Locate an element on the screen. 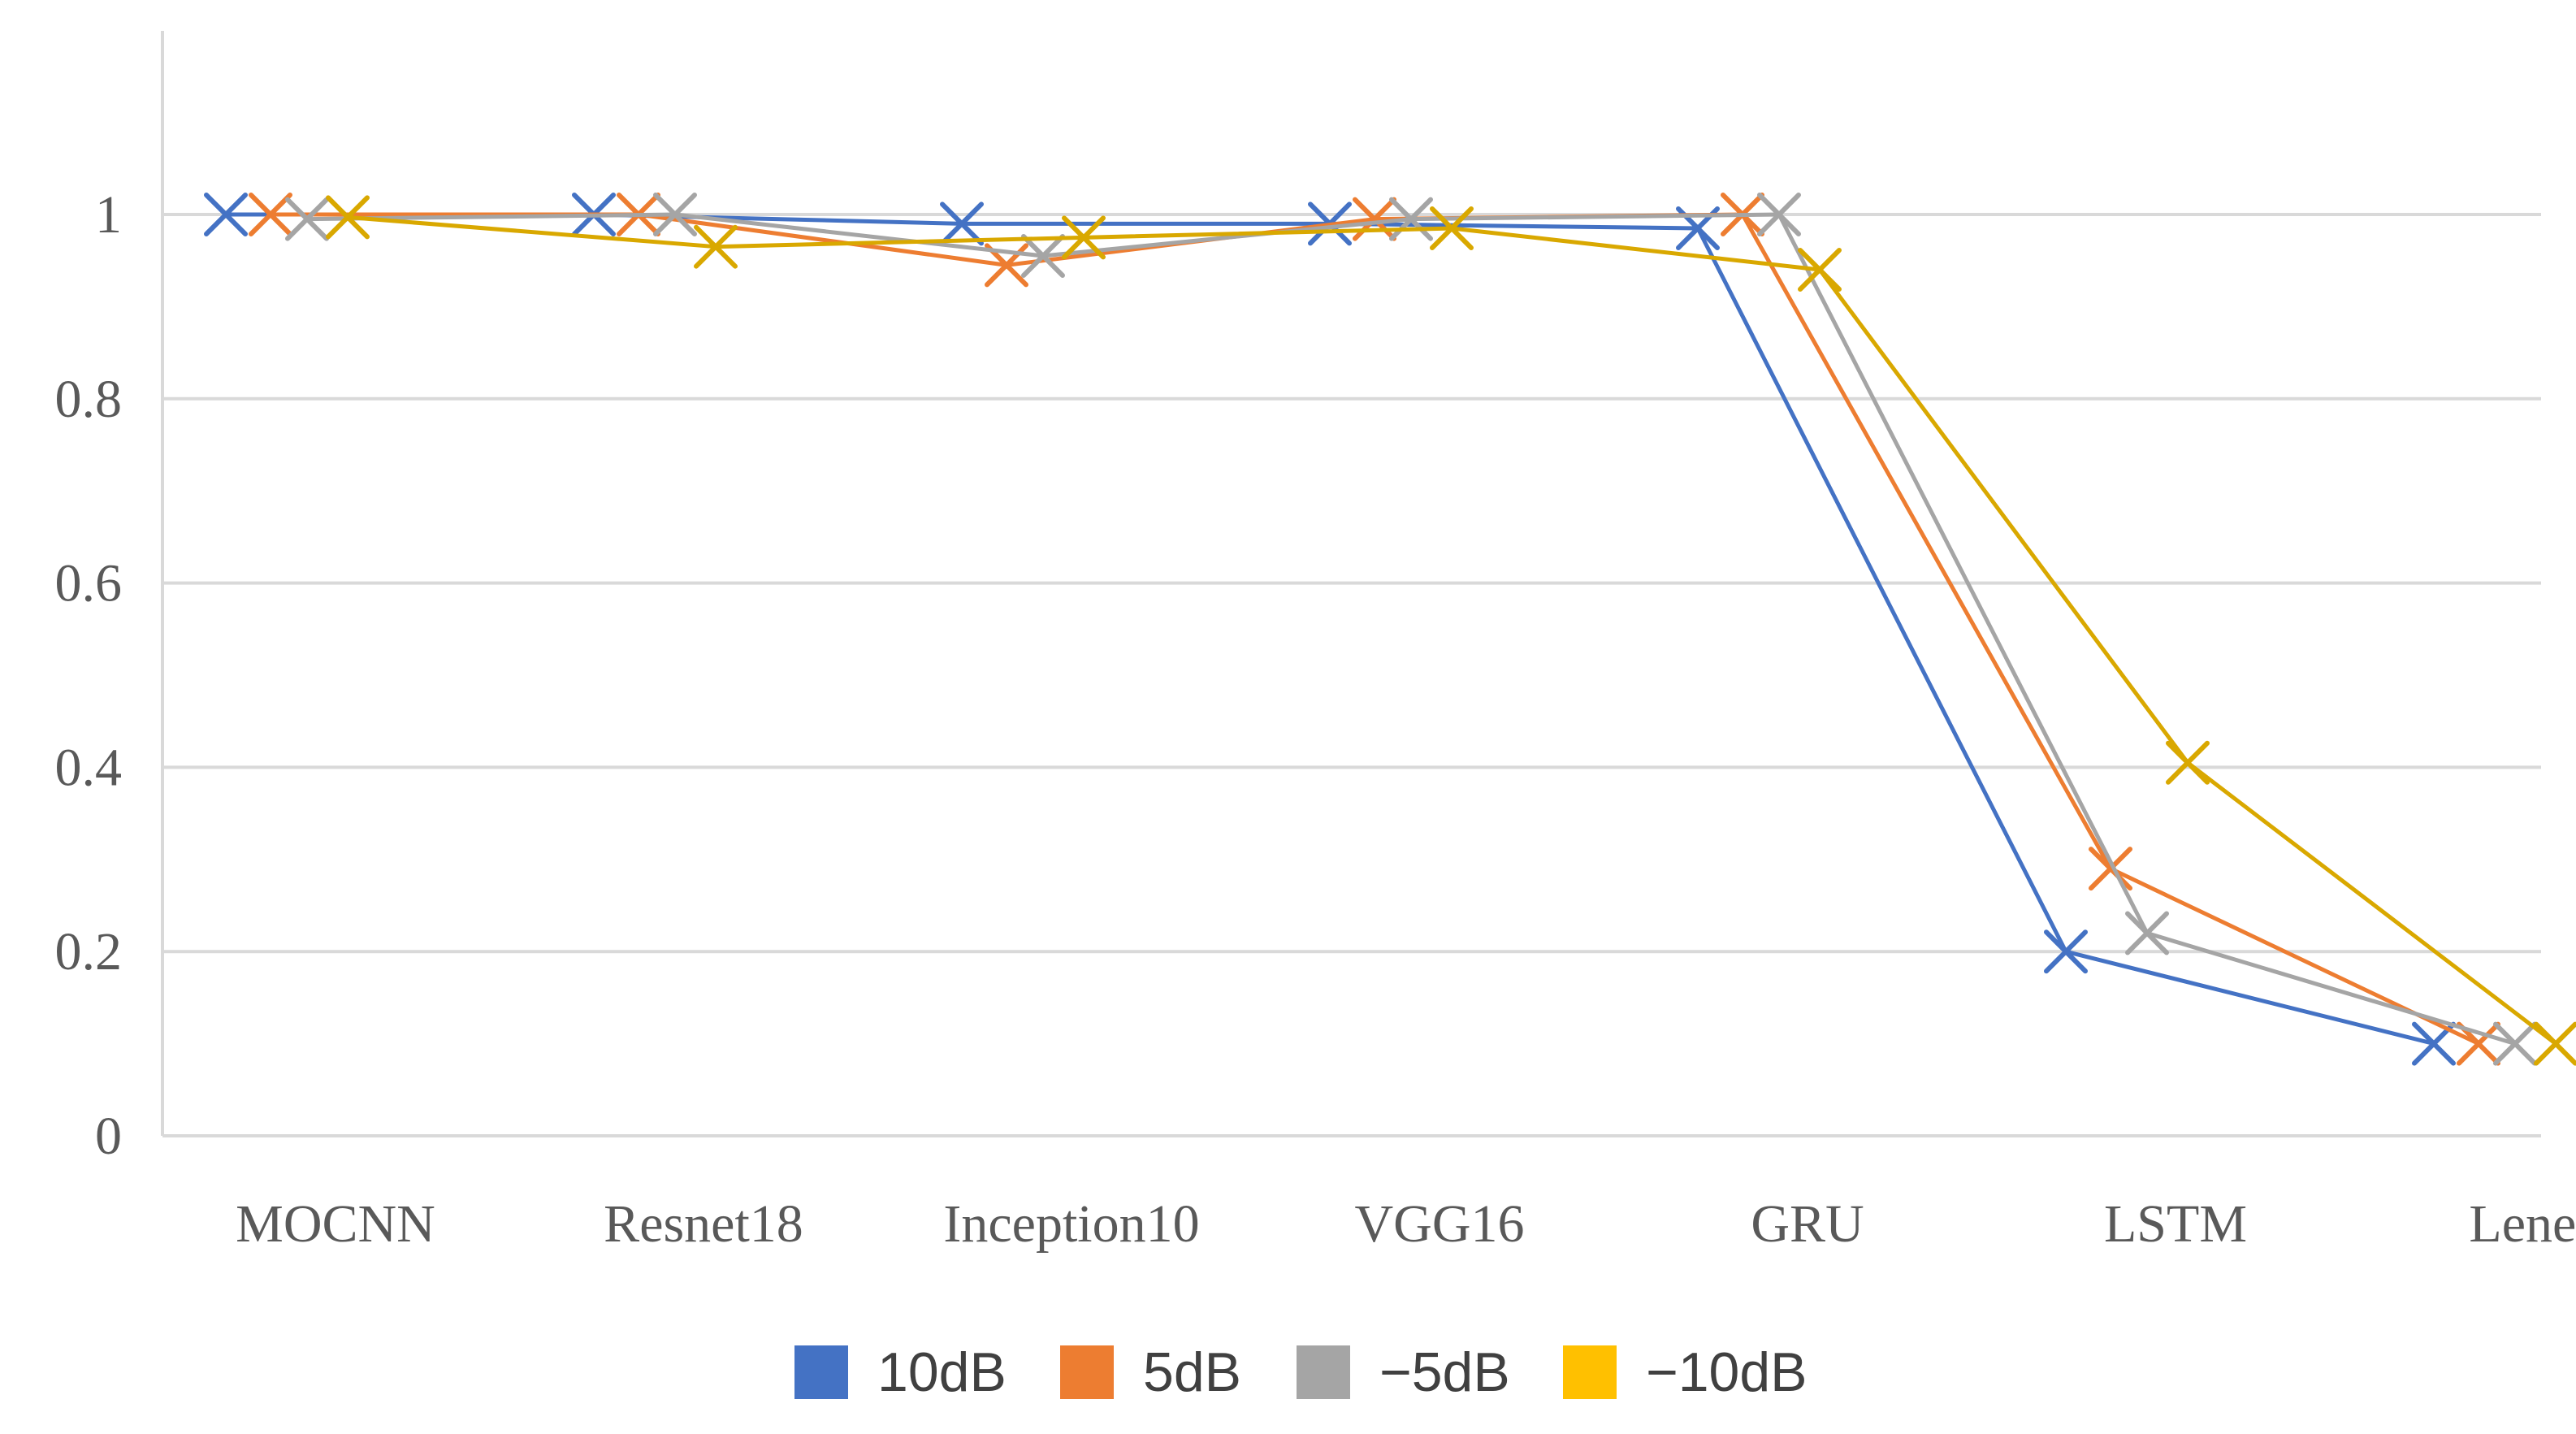 This screenshot has height=1434, width=2576. y-tick-label: 0.2 is located at coordinates (89, 951).